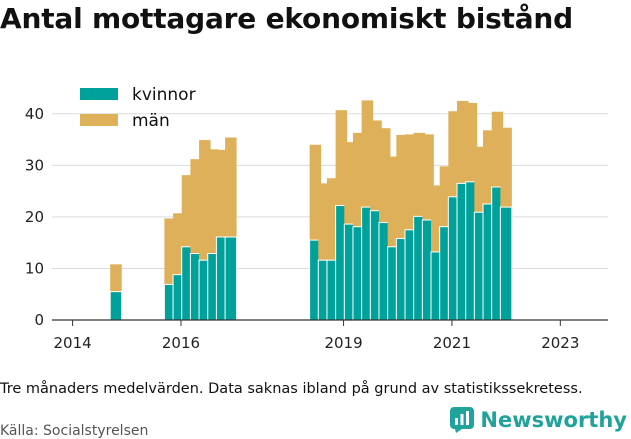  Describe the element at coordinates (34, 165) in the screenshot. I see `y-tick-label: 30` at that location.